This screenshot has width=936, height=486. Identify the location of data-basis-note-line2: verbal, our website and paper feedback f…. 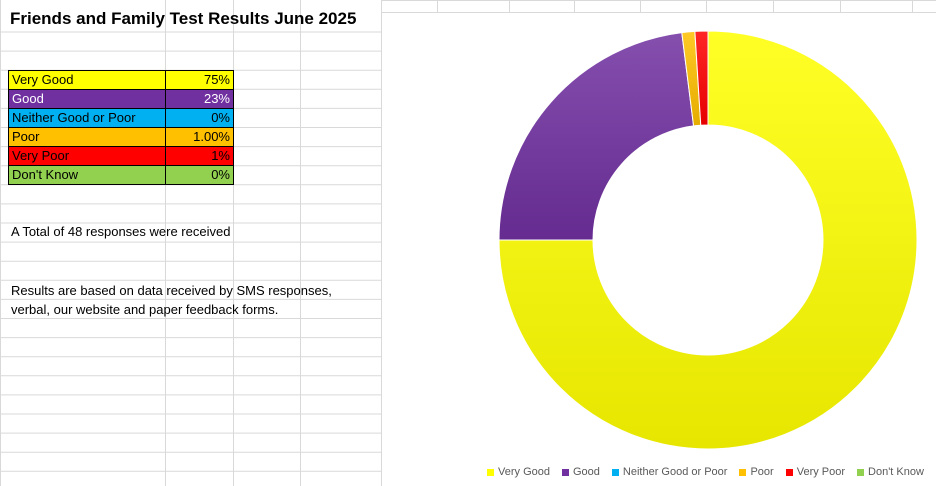
(145, 309).